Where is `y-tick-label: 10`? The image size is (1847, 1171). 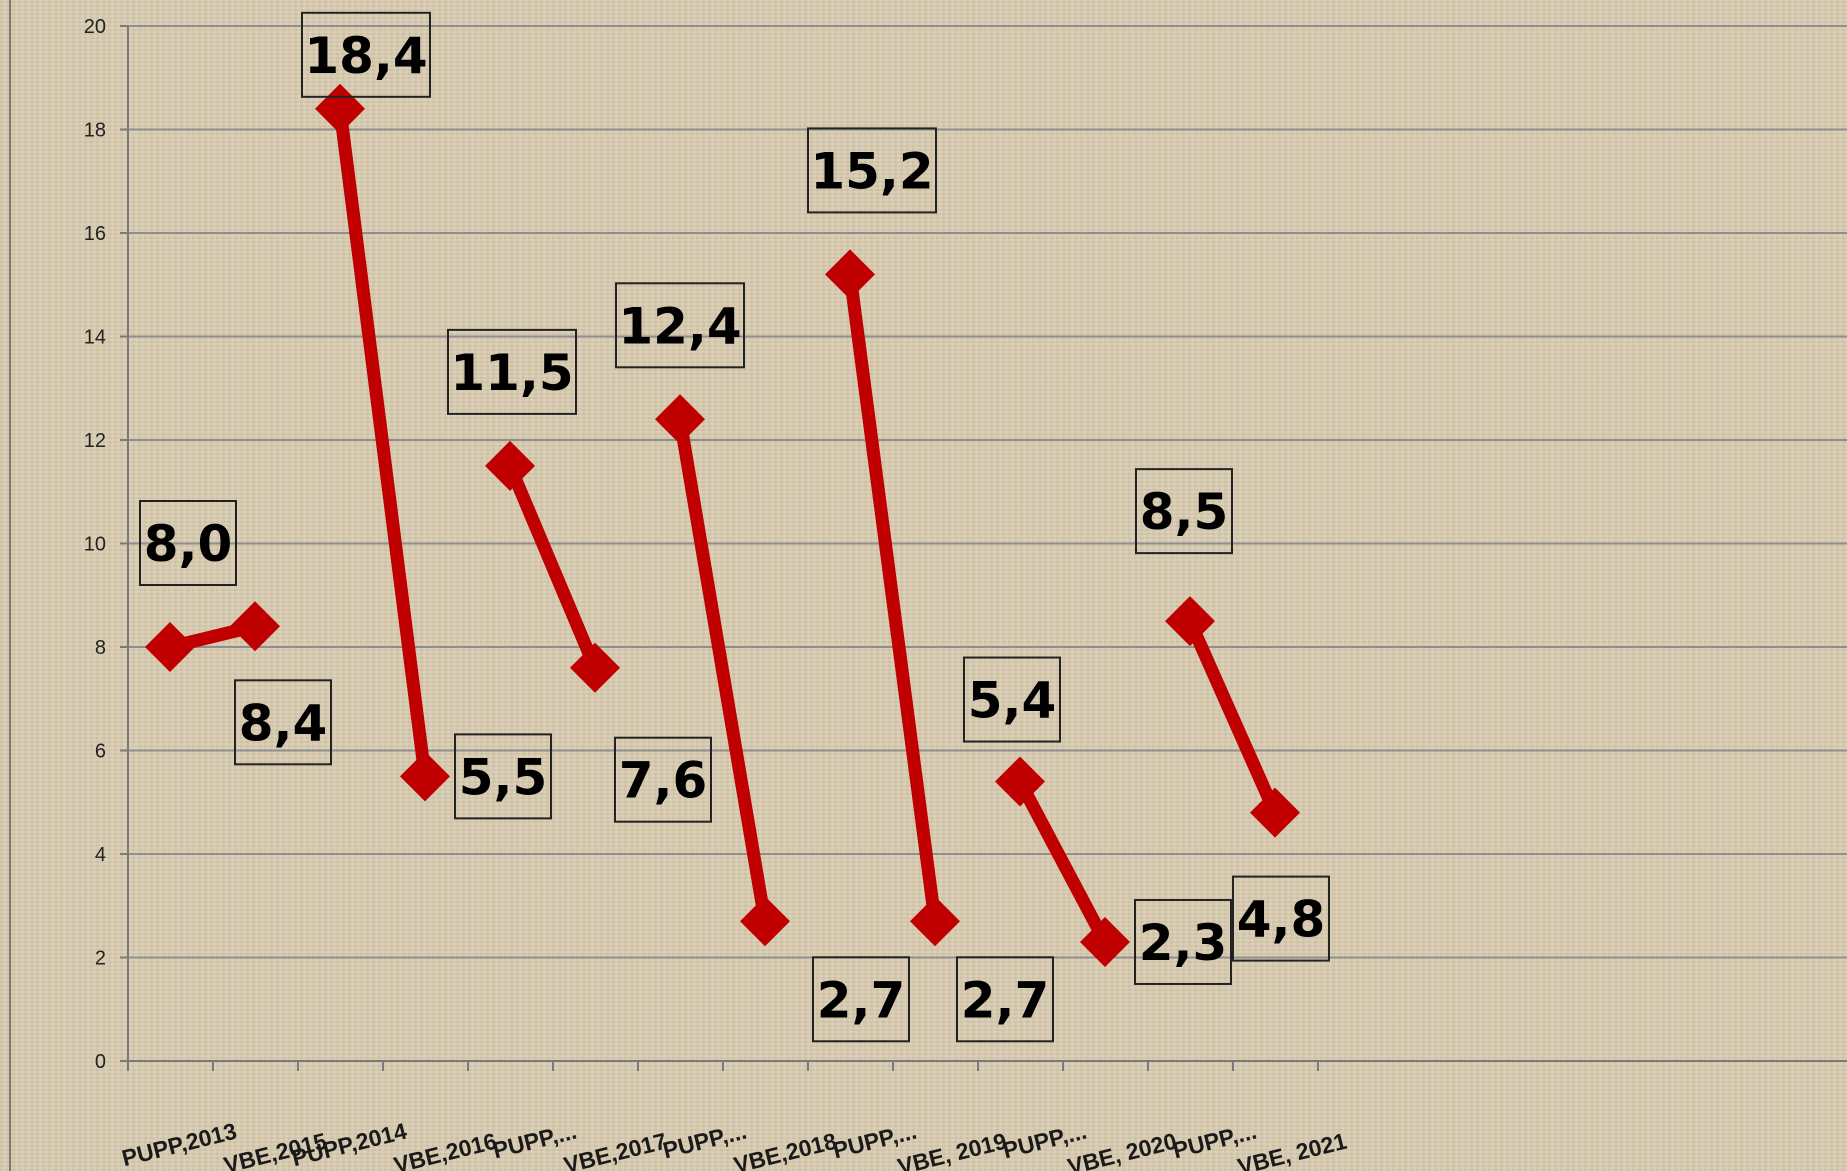 y-tick-label: 10 is located at coordinates (95, 545).